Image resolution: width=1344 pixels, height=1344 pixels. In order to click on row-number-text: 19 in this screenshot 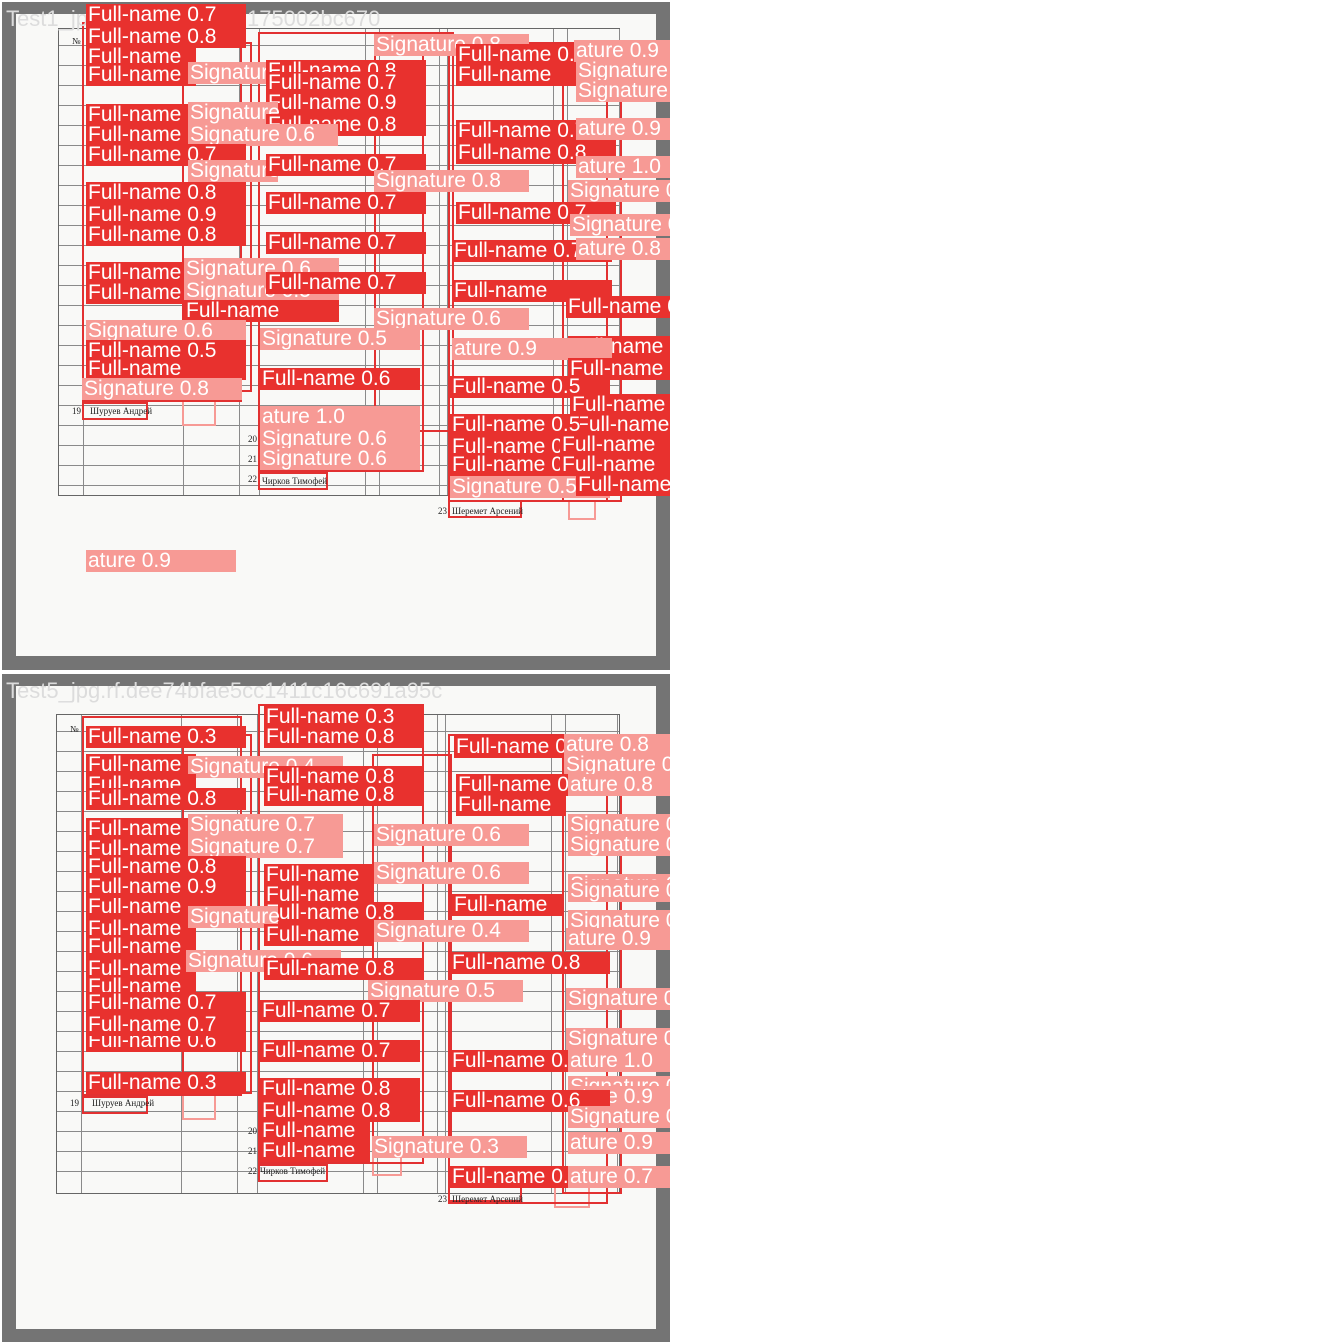, I will do `click(74, 1103)`.